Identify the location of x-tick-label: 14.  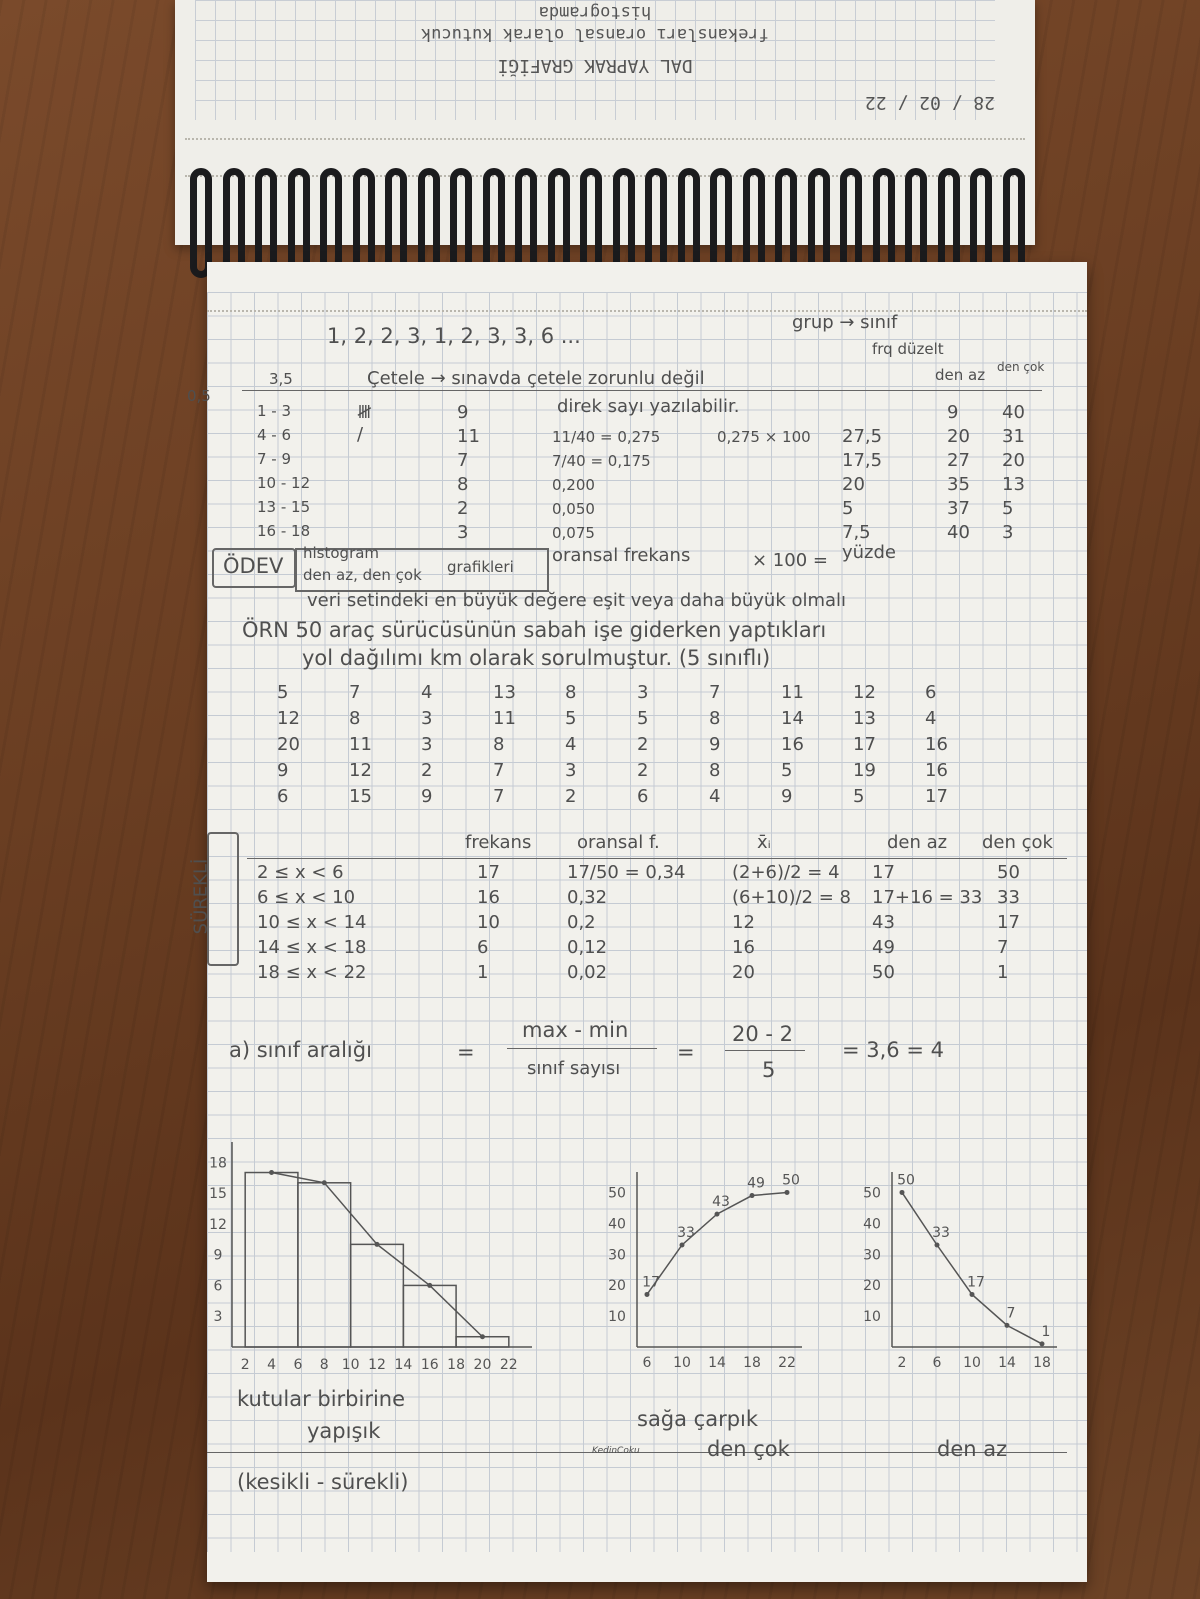
(403, 1364).